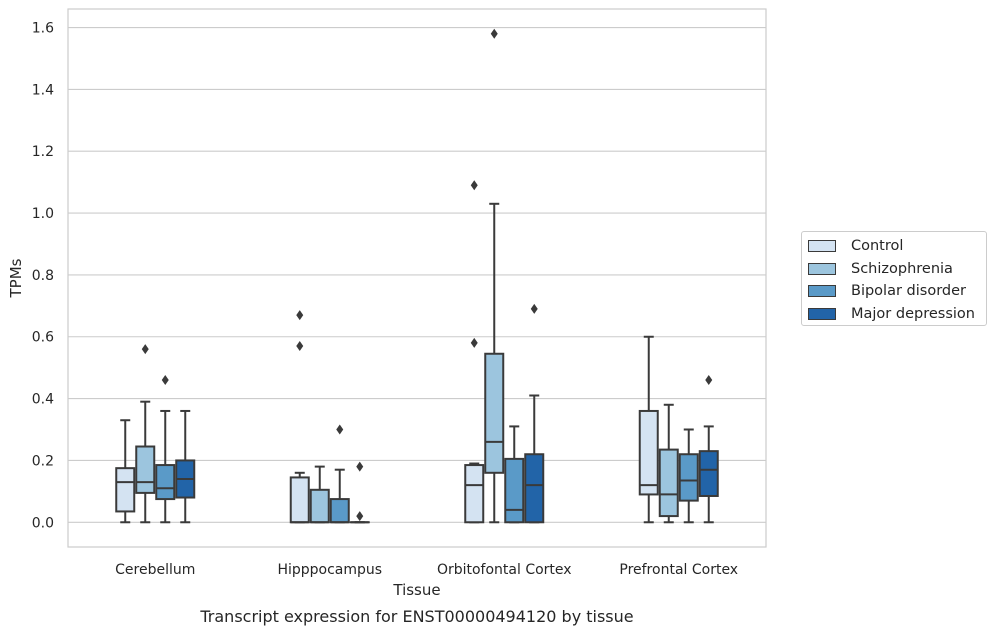 The height and width of the screenshot is (634, 997). I want to click on y-tick-label: 1.2, so click(43, 152).